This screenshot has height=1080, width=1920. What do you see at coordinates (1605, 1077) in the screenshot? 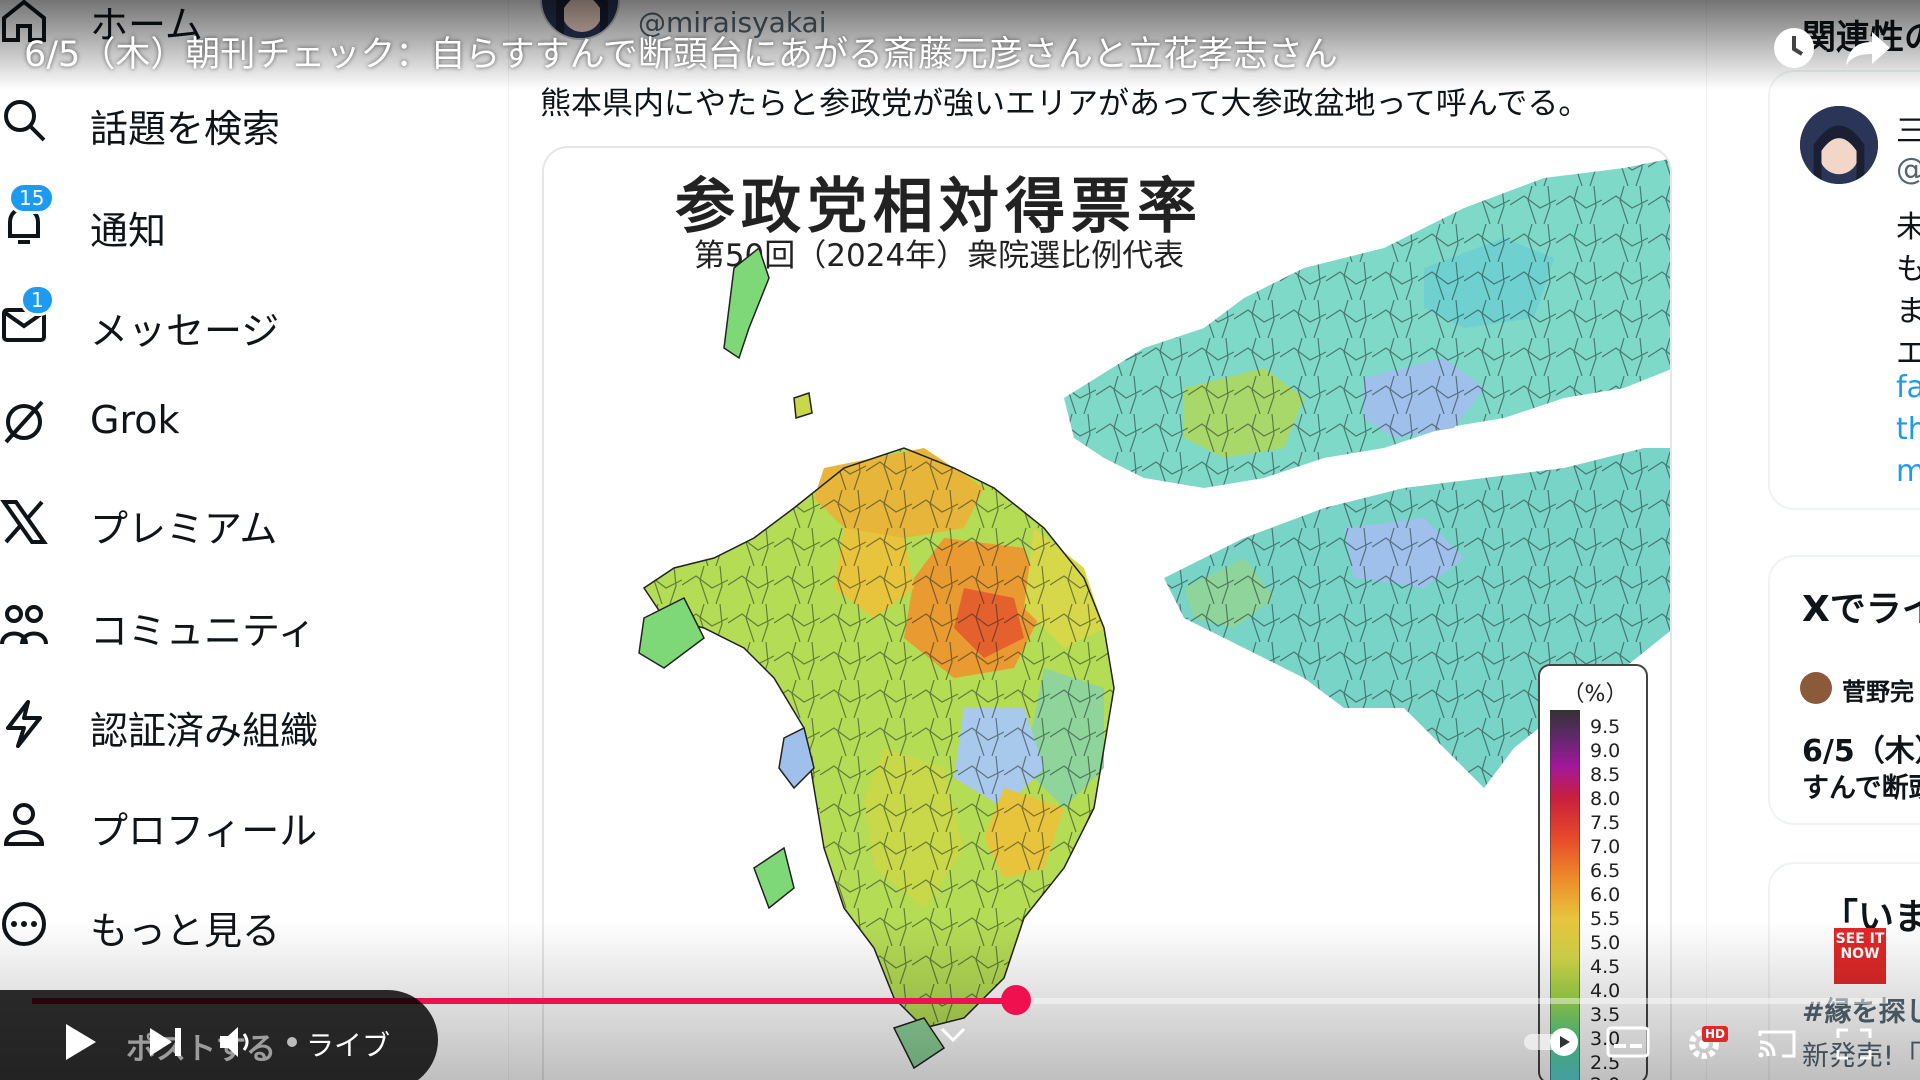
I see `legend-tick: 2.0` at bounding box center [1605, 1077].